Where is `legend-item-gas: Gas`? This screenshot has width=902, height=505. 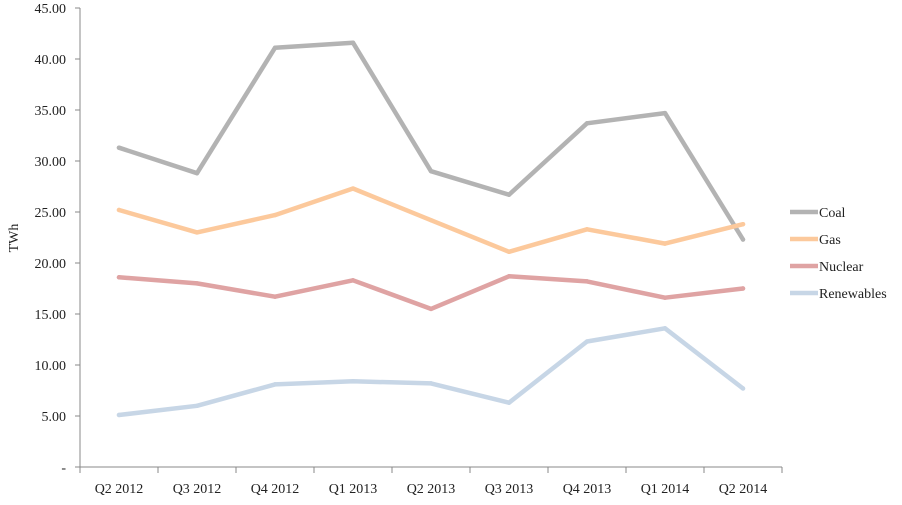
legend-item-gas: Gas is located at coordinates (815, 240).